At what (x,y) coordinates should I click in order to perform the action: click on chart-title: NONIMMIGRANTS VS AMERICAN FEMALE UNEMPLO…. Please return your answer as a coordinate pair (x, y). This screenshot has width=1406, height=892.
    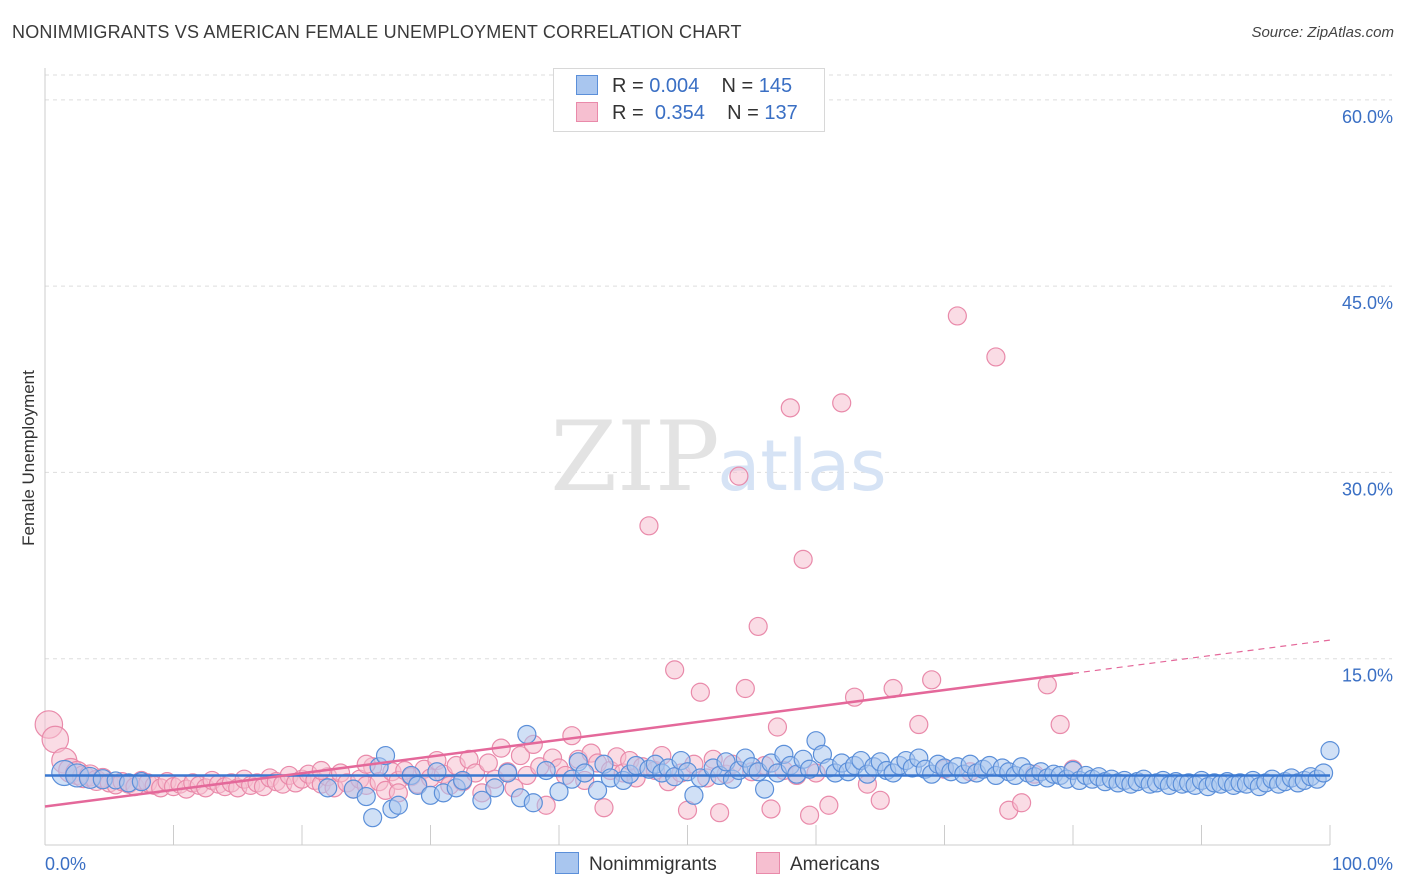
    Looking at the image, I should click on (377, 32).